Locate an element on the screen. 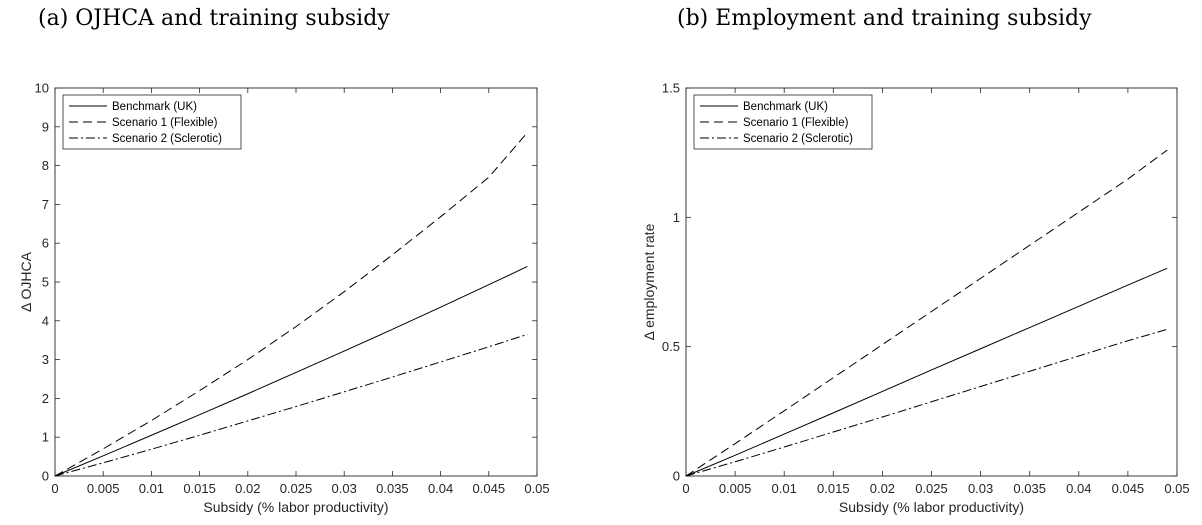 The image size is (1202, 525). y-tick-label: 4 is located at coordinates (45, 320).